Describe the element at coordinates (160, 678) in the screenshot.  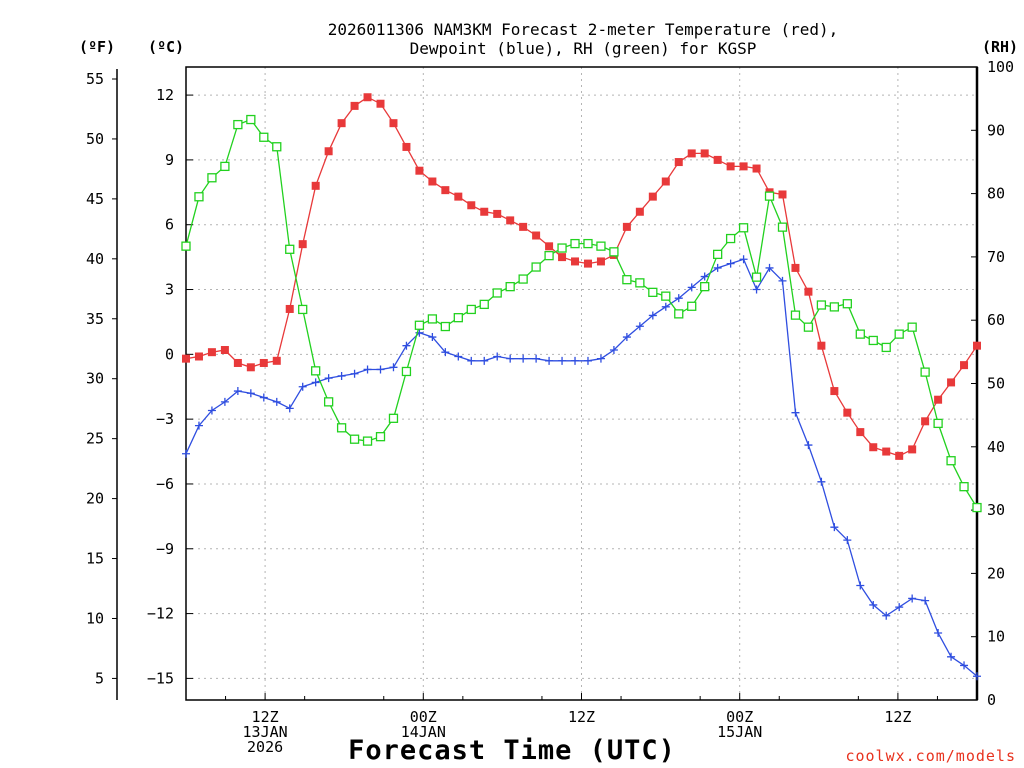
I see `celsius-tick-label: −15` at that location.